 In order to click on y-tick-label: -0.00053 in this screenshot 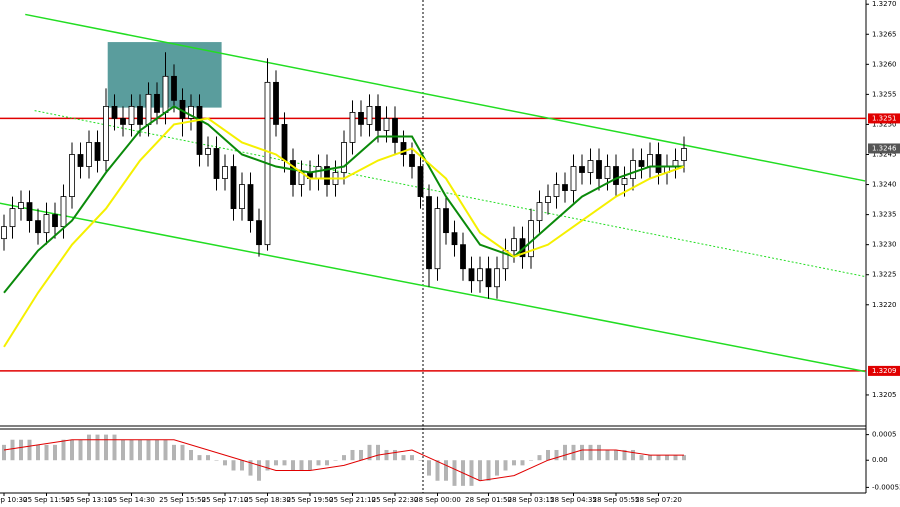, I will do `click(886, 487)`.